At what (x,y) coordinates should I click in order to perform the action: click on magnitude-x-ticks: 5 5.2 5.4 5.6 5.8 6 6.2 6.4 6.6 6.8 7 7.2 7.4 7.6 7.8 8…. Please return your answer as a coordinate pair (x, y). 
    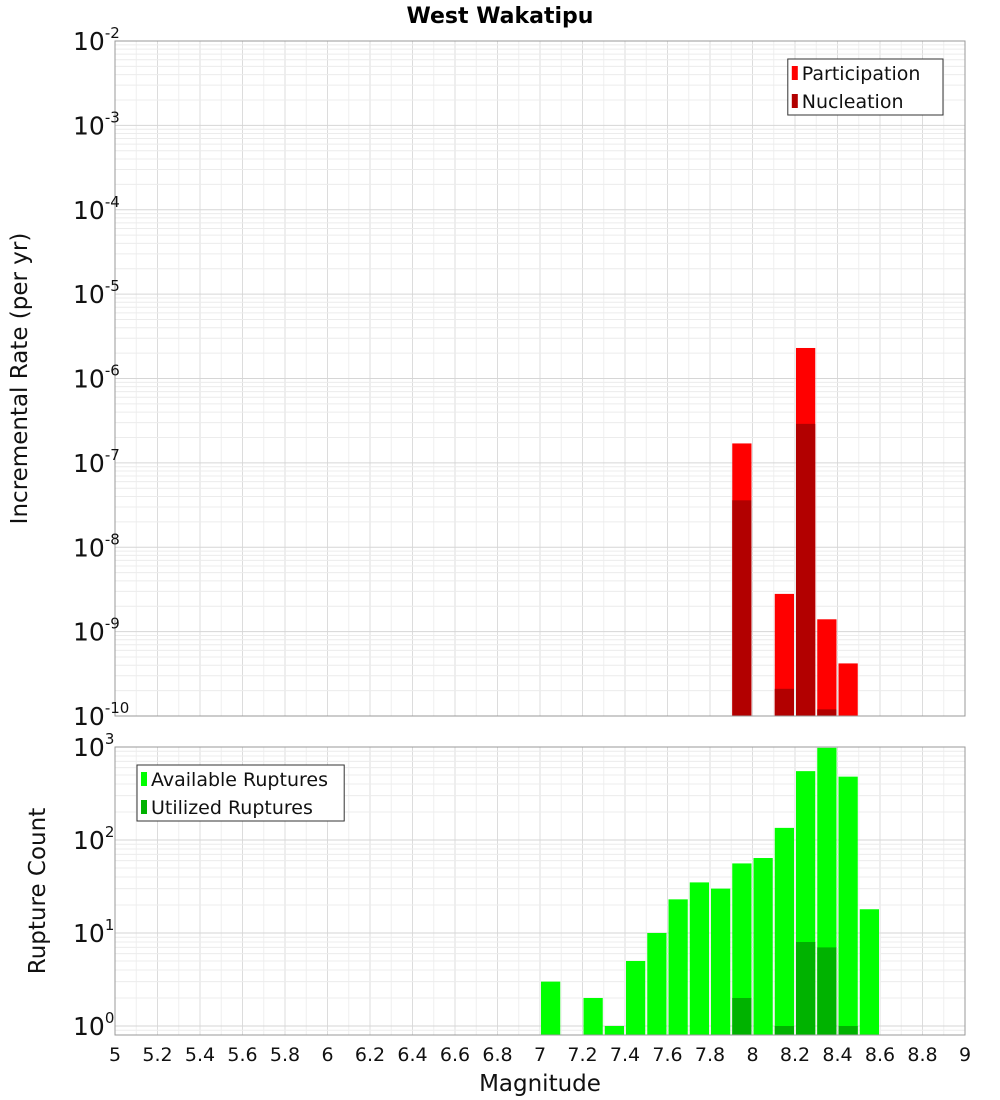
    Looking at the image, I should click on (540, 1055).